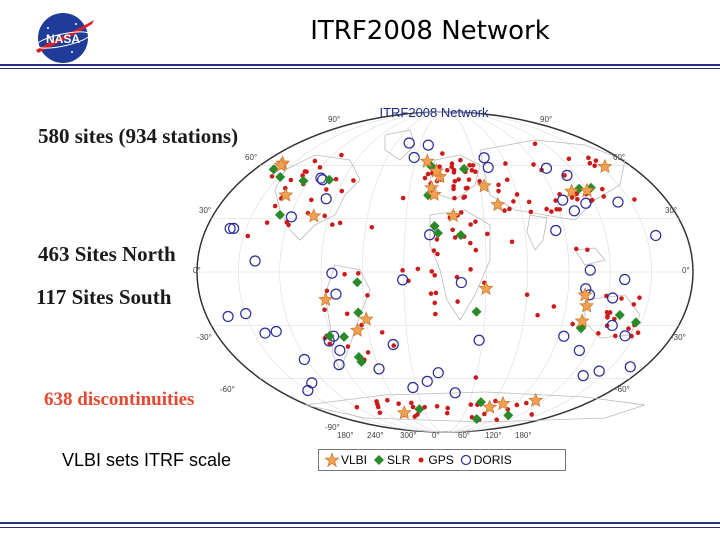 The height and width of the screenshot is (540, 720). What do you see at coordinates (332, 427) in the screenshot?
I see `lat-label: -90°` at bounding box center [332, 427].